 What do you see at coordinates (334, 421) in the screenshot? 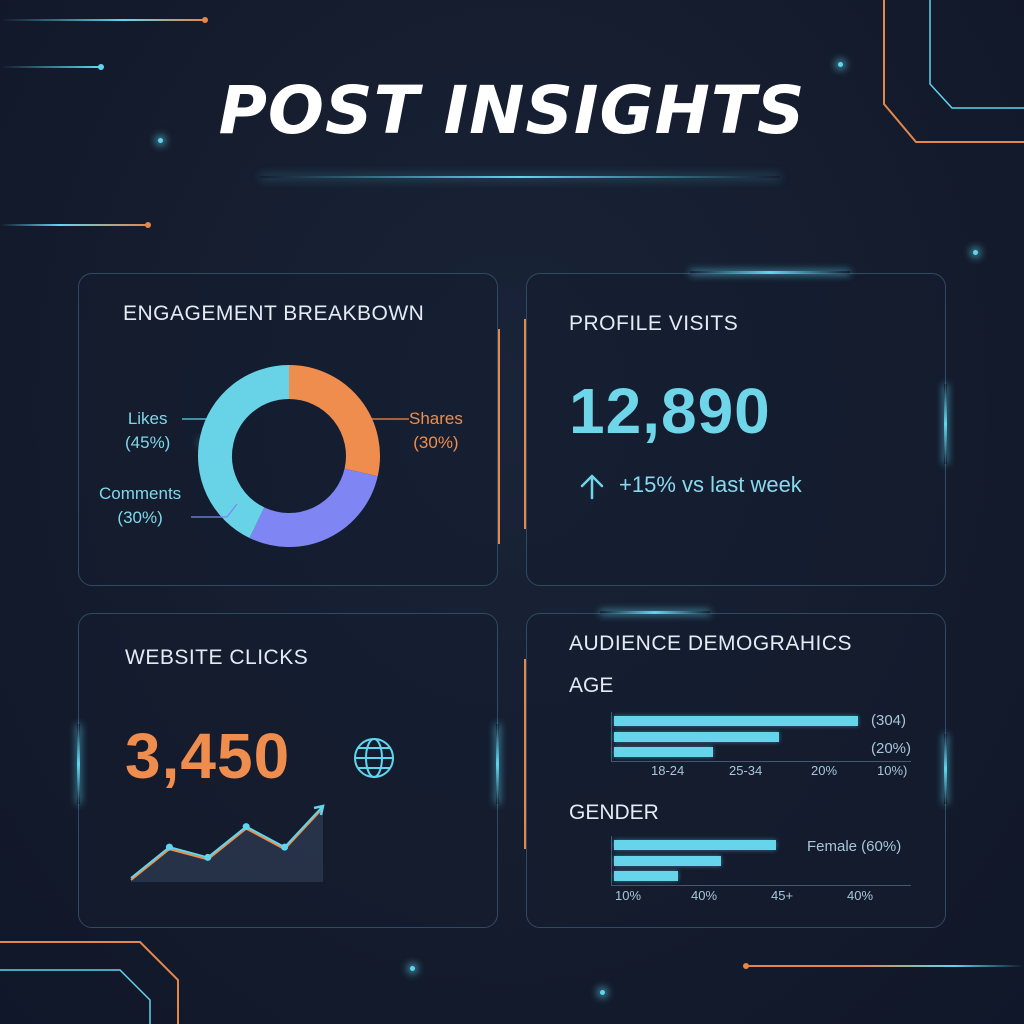
I see `donut-slice-shares` at bounding box center [334, 421].